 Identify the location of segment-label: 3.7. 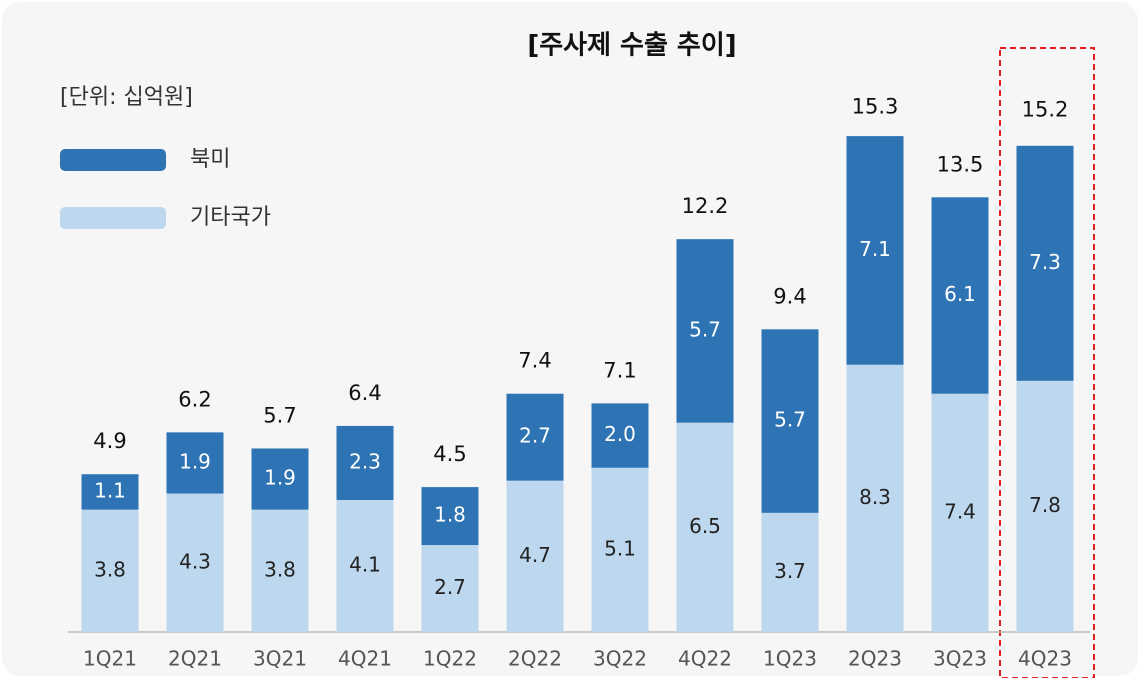
(790, 571).